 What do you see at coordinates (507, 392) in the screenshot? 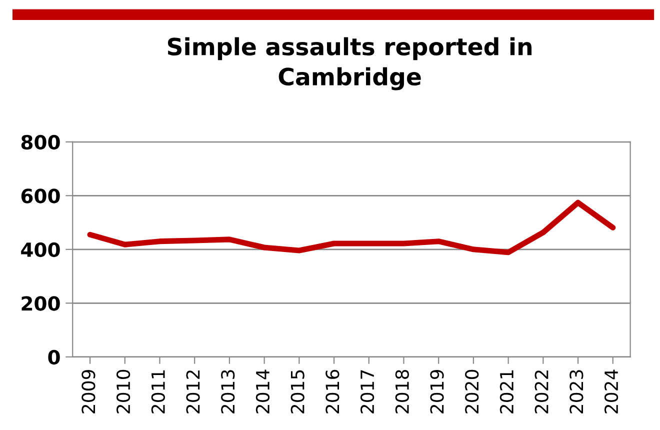
I see `x-tick-label: 2021` at bounding box center [507, 392].